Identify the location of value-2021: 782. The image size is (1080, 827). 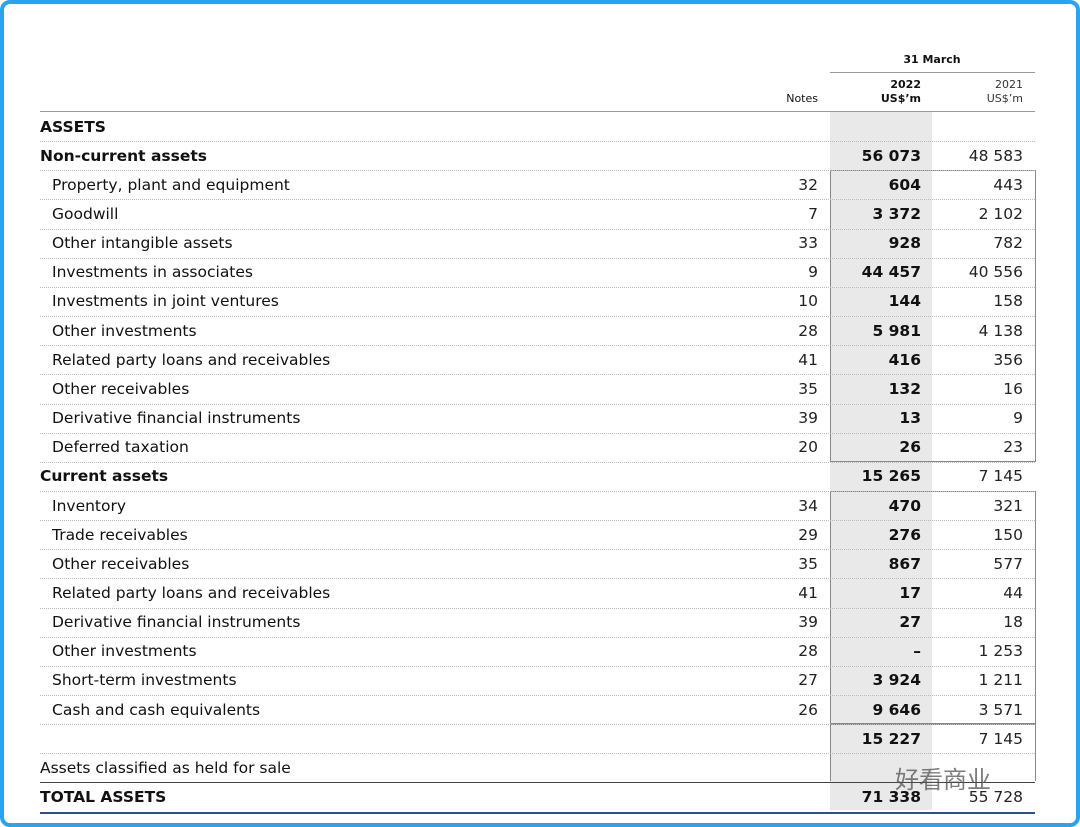
(1008, 243).